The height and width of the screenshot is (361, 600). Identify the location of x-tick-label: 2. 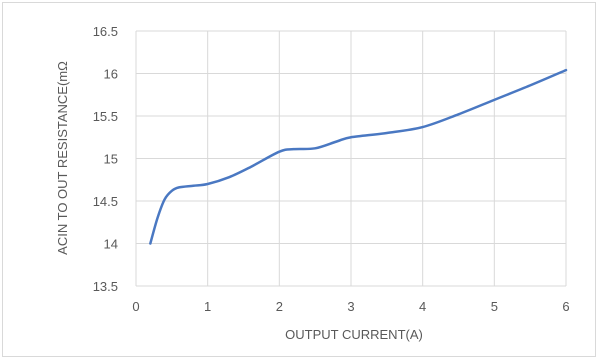
(279, 306).